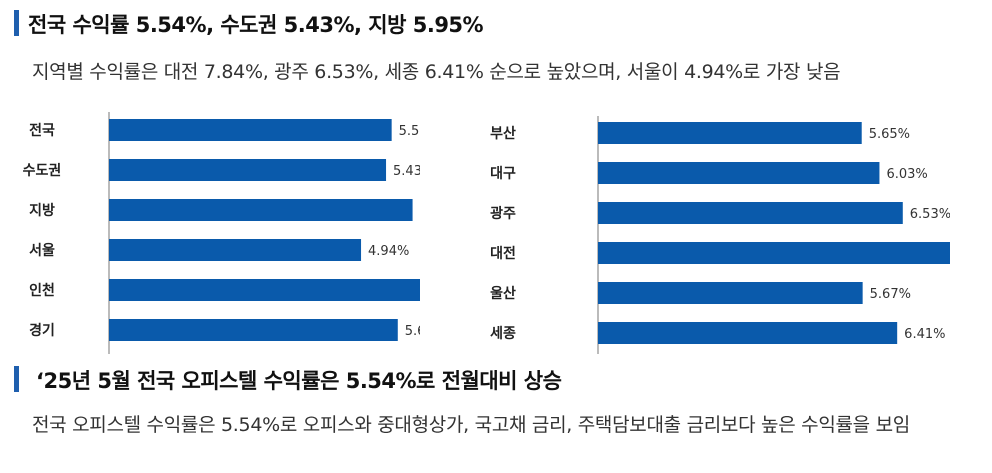  I want to click on category-label: 대전, so click(503, 253).